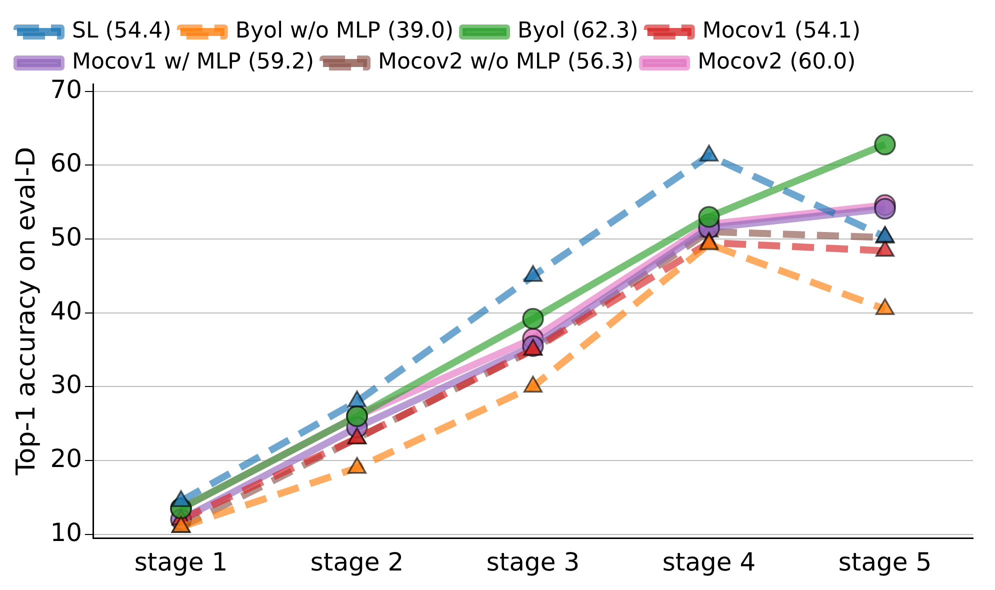 Image resolution: width=995 pixels, height=590 pixels. Describe the element at coordinates (66, 532) in the screenshot. I see `y-tick-label: 10` at that location.